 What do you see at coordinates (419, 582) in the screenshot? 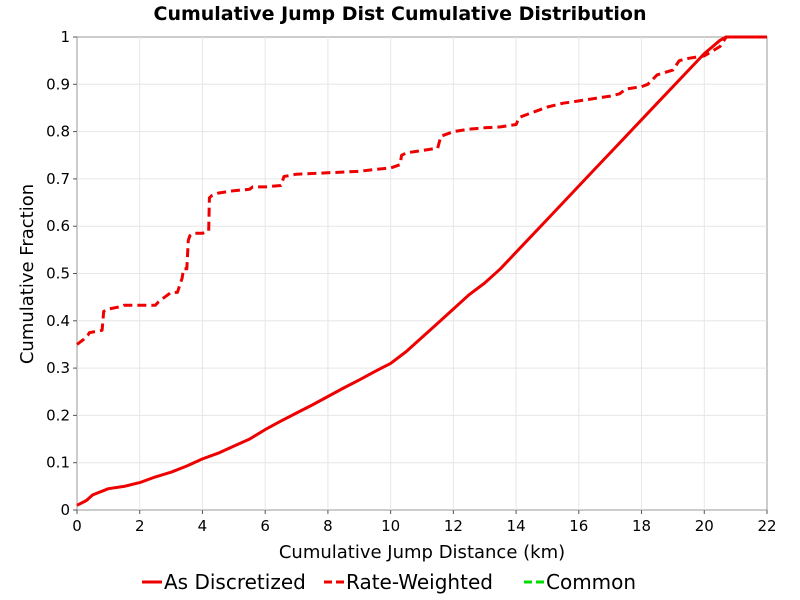
I see `legend-label: Rate-Weighted` at bounding box center [419, 582].